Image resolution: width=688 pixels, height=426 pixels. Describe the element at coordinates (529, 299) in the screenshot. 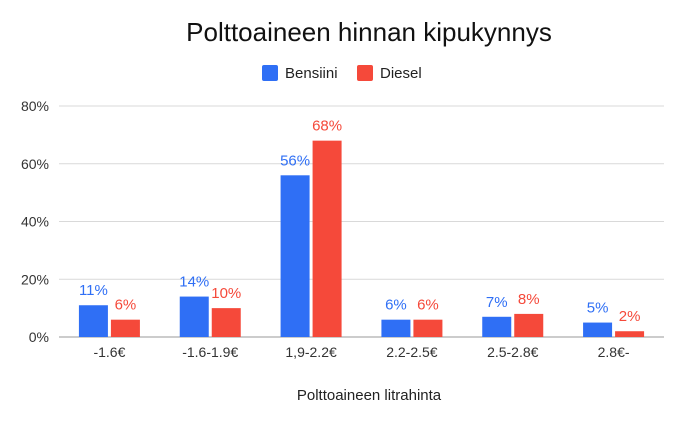

I see `data-label-diesel: 8%` at that location.